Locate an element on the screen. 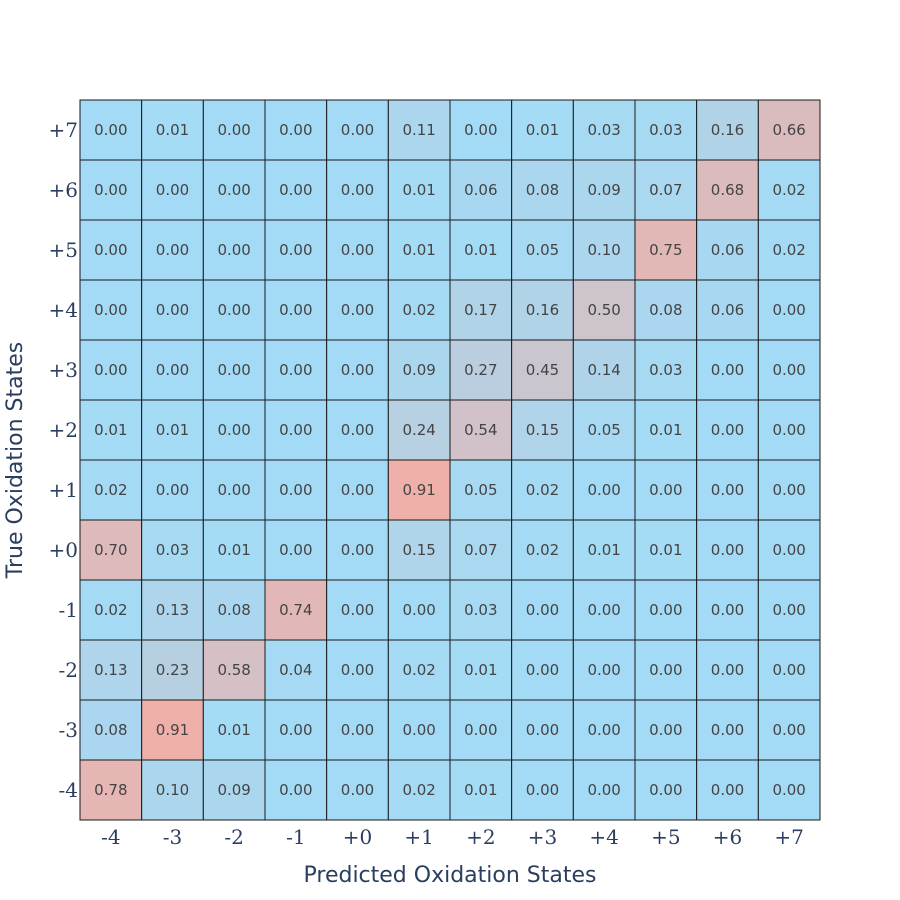 This screenshot has height=900, width=900. cell-value-label: 0.08 is located at coordinates (542, 190).